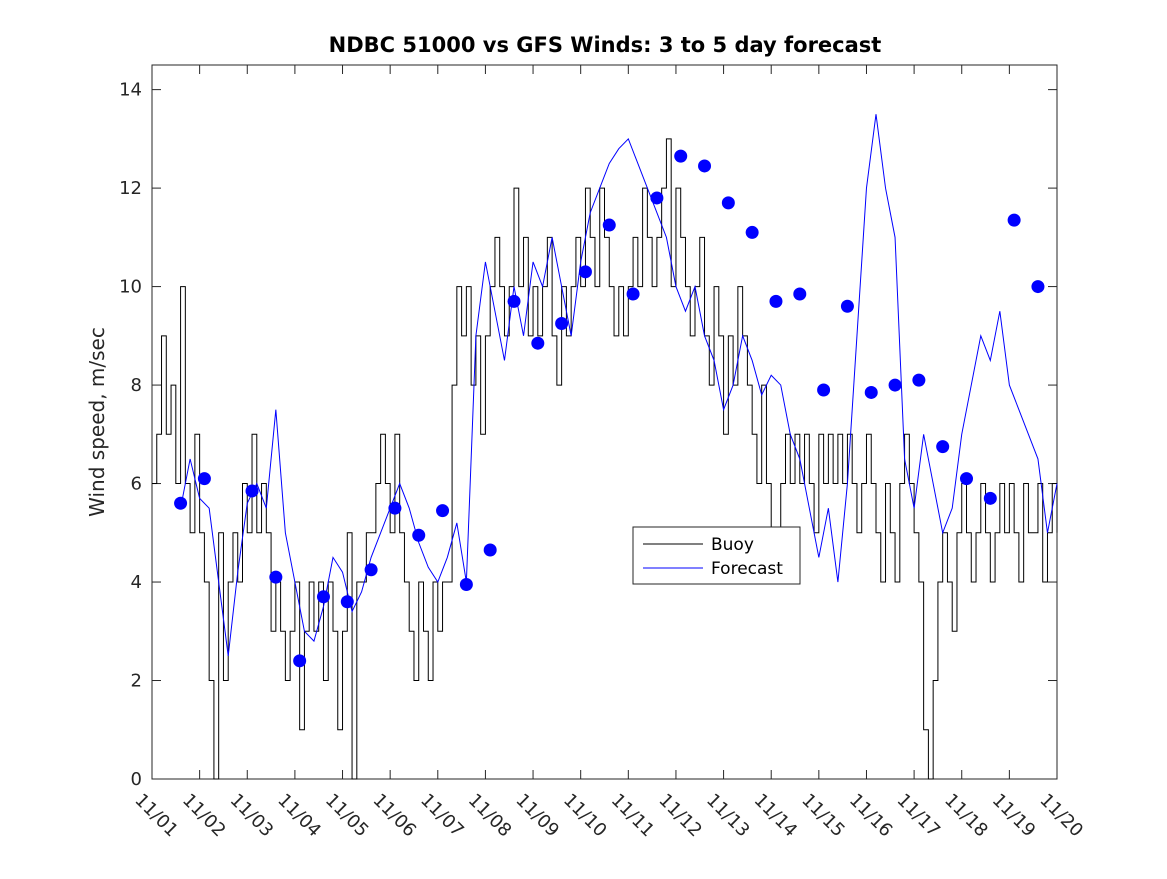 The image size is (1167, 879). I want to click on y-tick-label: 12, so click(130, 188).